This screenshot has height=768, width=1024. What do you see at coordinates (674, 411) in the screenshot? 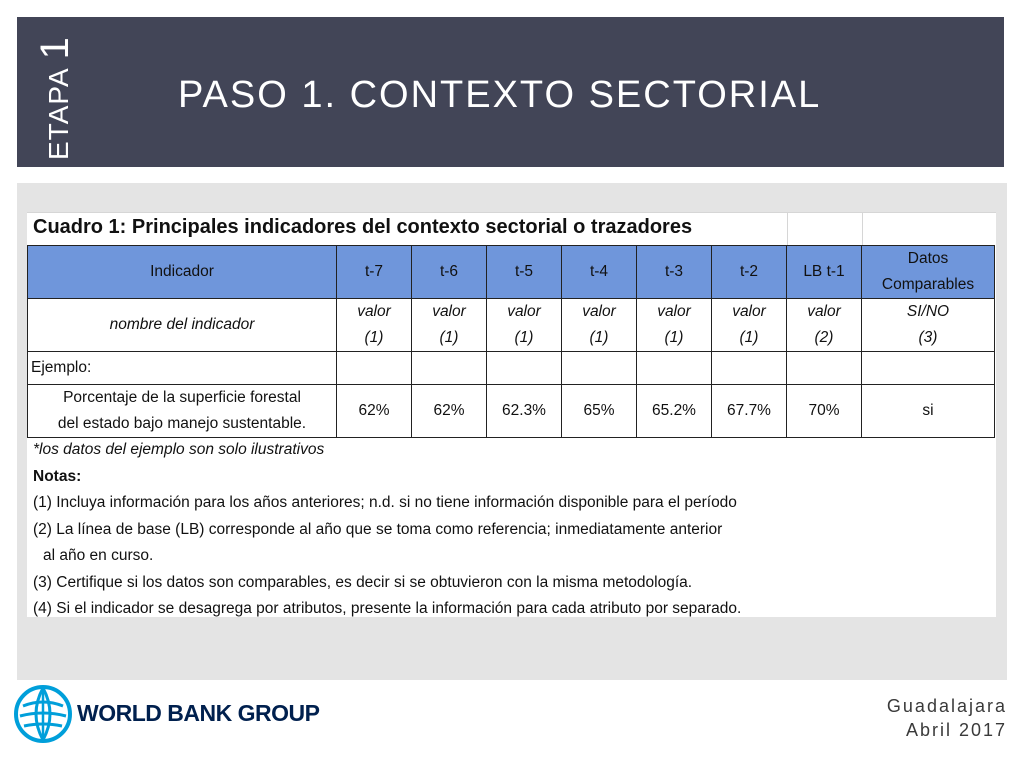
I see `table-cell: 65.2%` at bounding box center [674, 411].